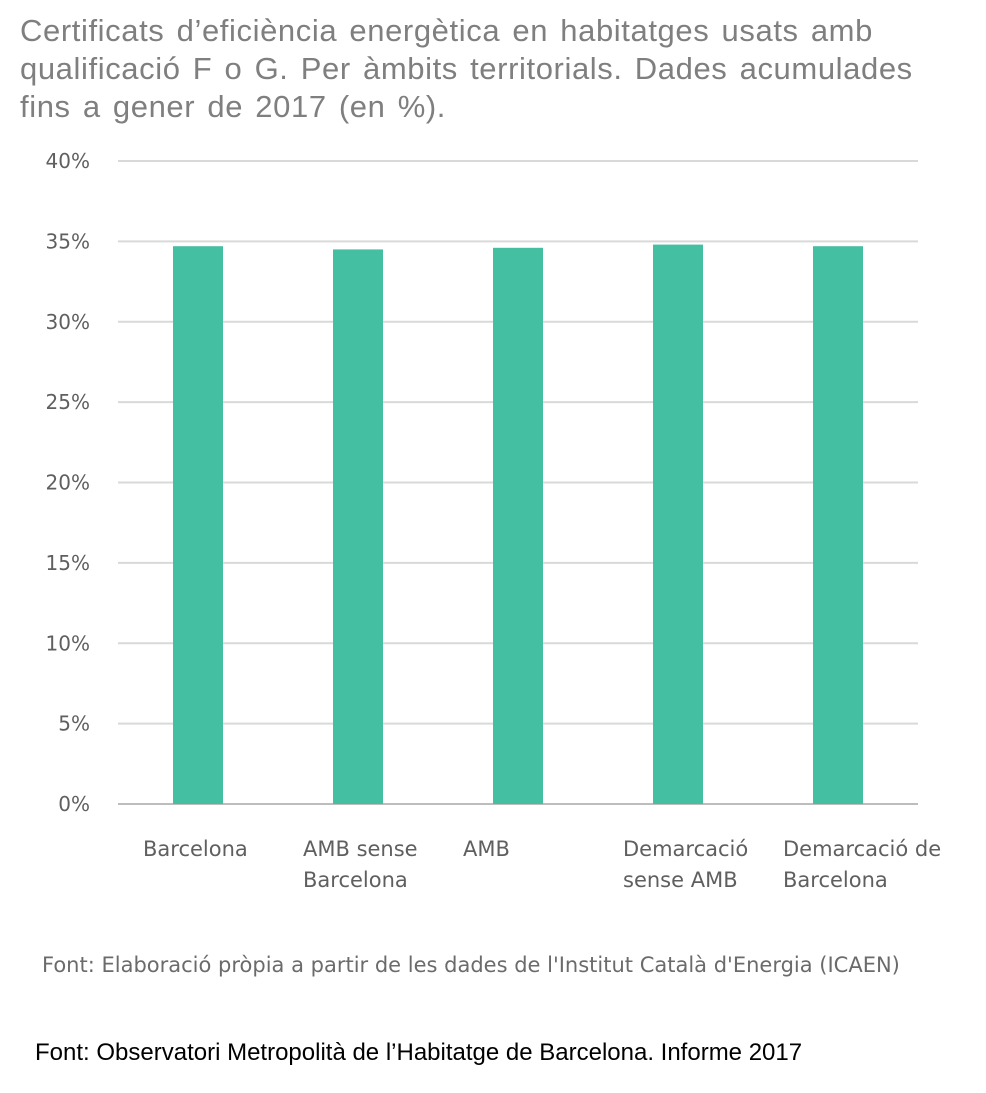 This screenshot has height=1093, width=986. Describe the element at coordinates (195, 849) in the screenshot. I see `x-tick-label: Barcelona` at that location.